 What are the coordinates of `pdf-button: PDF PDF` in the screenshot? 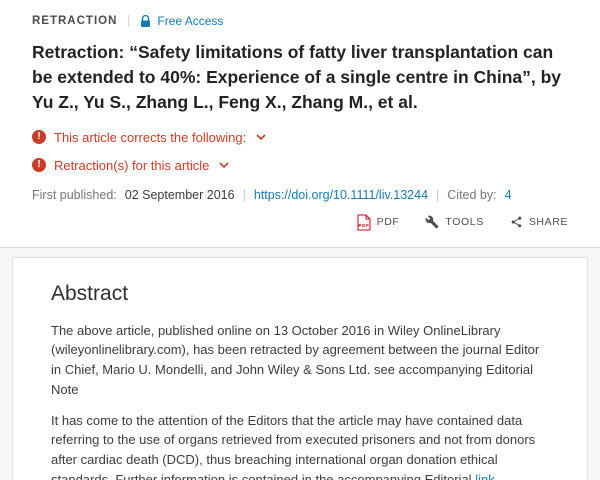 It's located at (378, 222).